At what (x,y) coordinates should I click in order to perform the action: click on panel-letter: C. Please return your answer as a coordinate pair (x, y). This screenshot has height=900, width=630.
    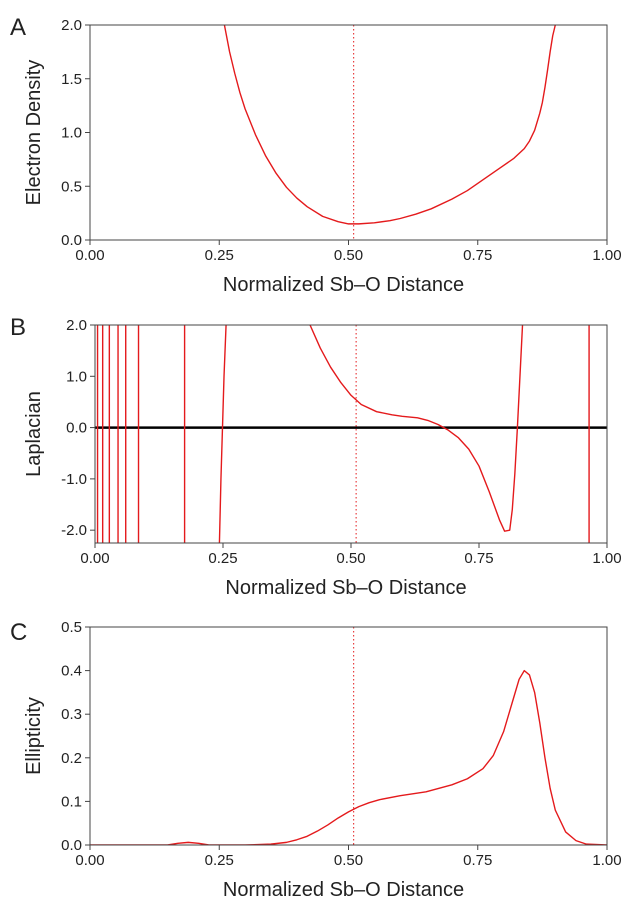
    Looking at the image, I should click on (18, 632).